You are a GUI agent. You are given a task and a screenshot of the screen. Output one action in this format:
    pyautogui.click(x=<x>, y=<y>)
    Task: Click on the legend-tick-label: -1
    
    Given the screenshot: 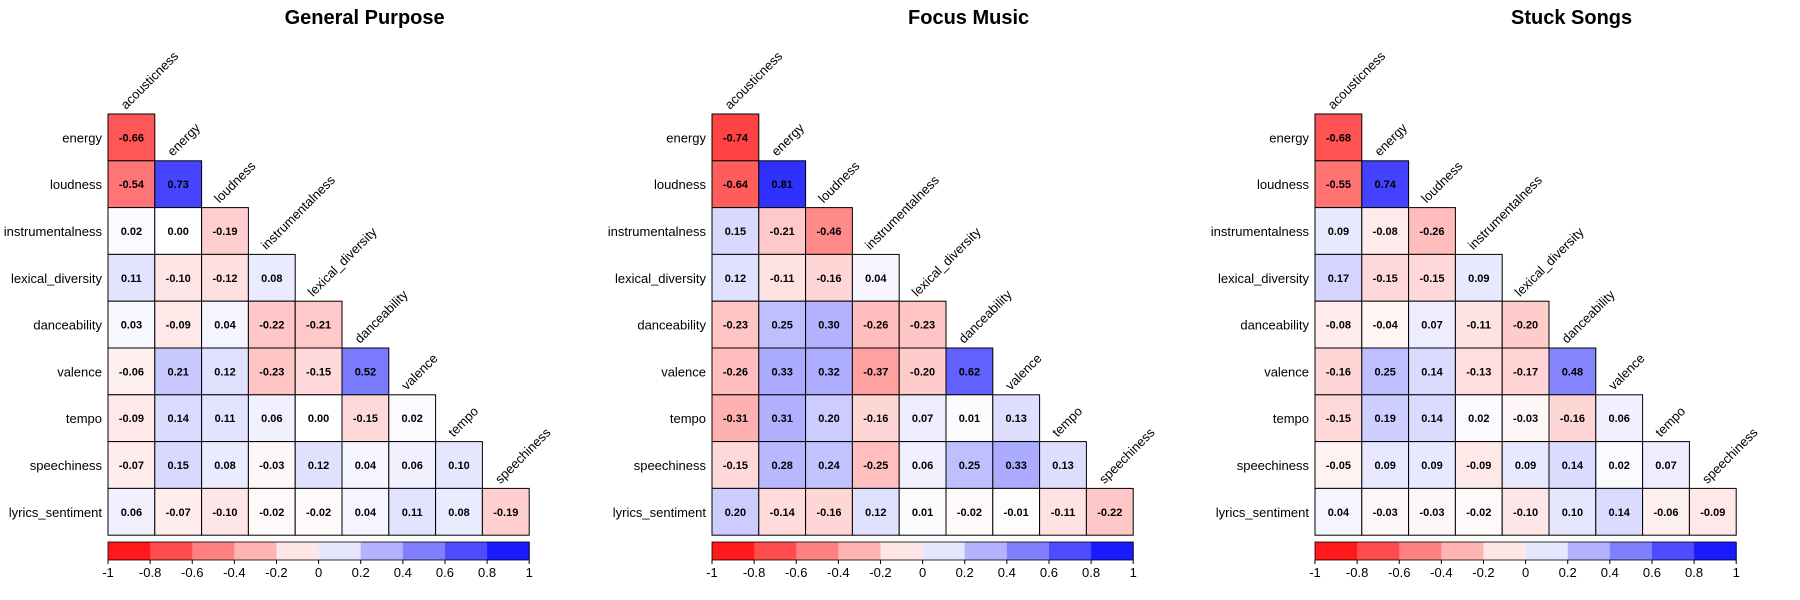 What is the action you would take?
    pyautogui.click(x=712, y=572)
    